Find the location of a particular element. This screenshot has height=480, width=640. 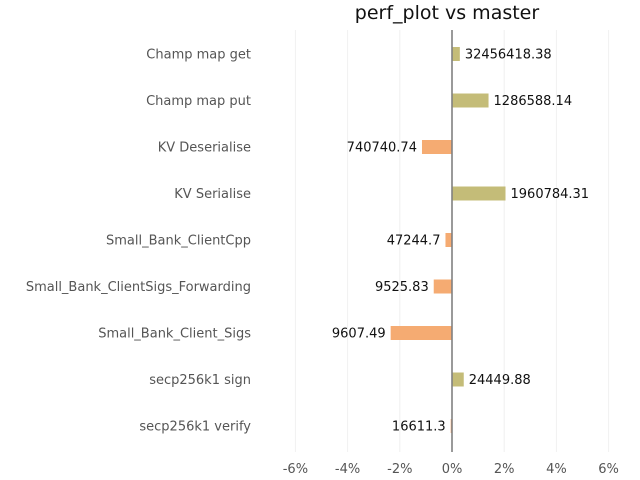

x-tick-label: 4% is located at coordinates (556, 469).